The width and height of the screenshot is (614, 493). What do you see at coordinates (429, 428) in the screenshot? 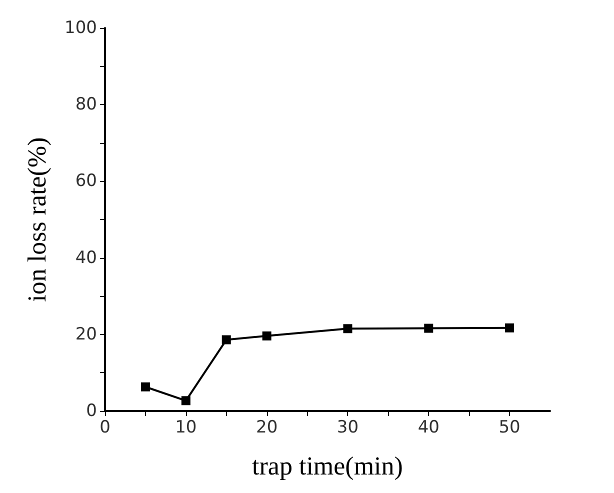
I see `x-tick-label: 40` at bounding box center [429, 428].